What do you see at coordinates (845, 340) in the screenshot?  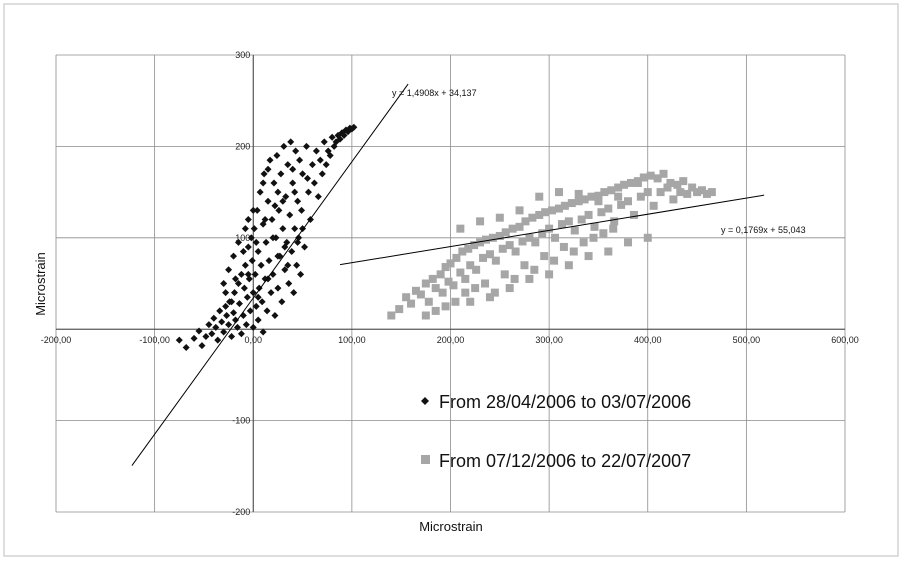 I see `x-tick-label: 600,00` at bounding box center [845, 340].